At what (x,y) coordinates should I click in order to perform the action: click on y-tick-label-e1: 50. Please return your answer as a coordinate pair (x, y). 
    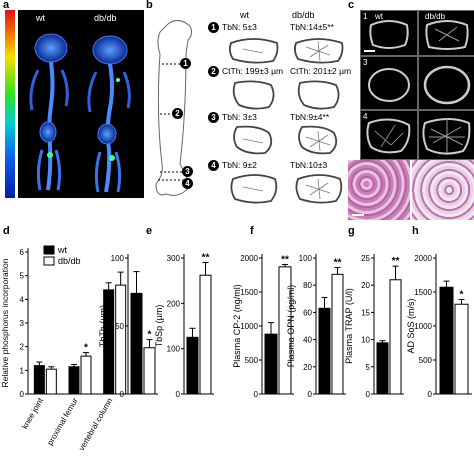
    Looking at the image, I should click on (119, 326).